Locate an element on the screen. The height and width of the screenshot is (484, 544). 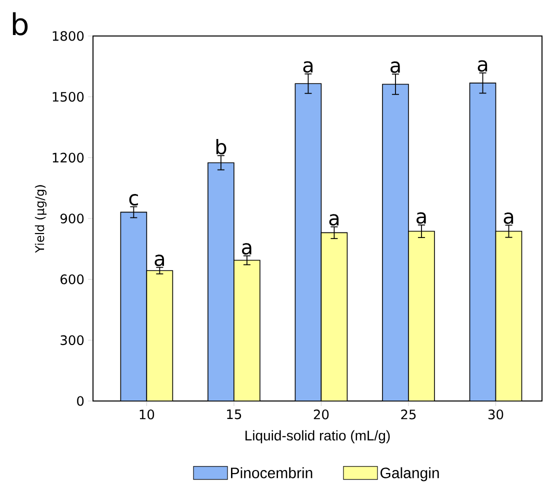
x-tick-label: 30 is located at coordinates (496, 415).